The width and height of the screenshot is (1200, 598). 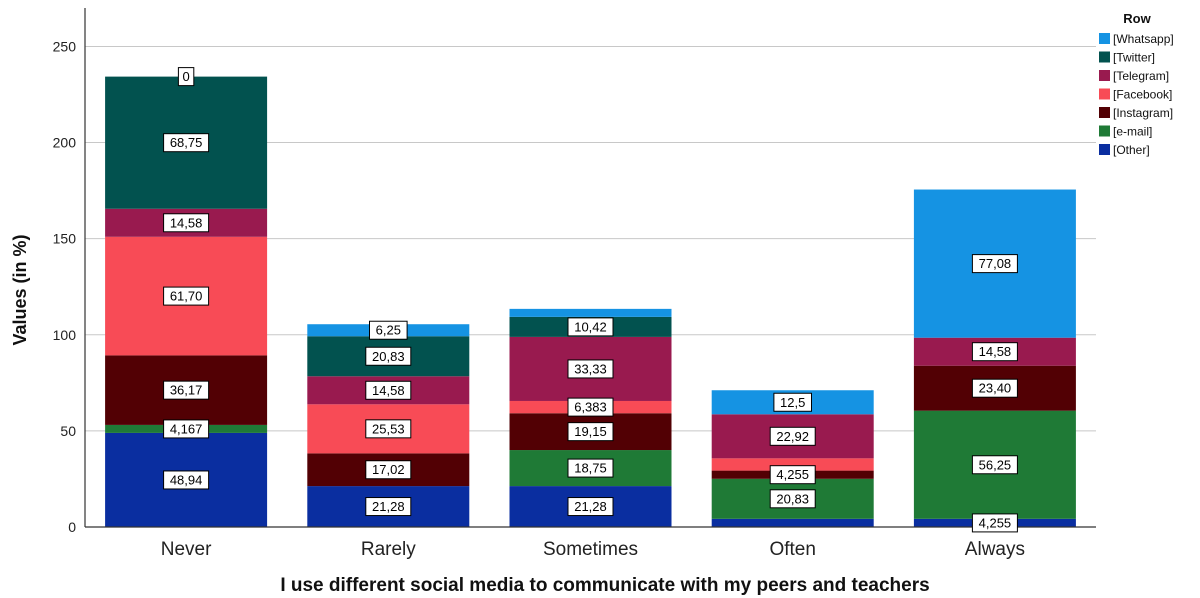 What do you see at coordinates (1104, 112) in the screenshot?
I see `legend-swatch-instagram` at bounding box center [1104, 112].